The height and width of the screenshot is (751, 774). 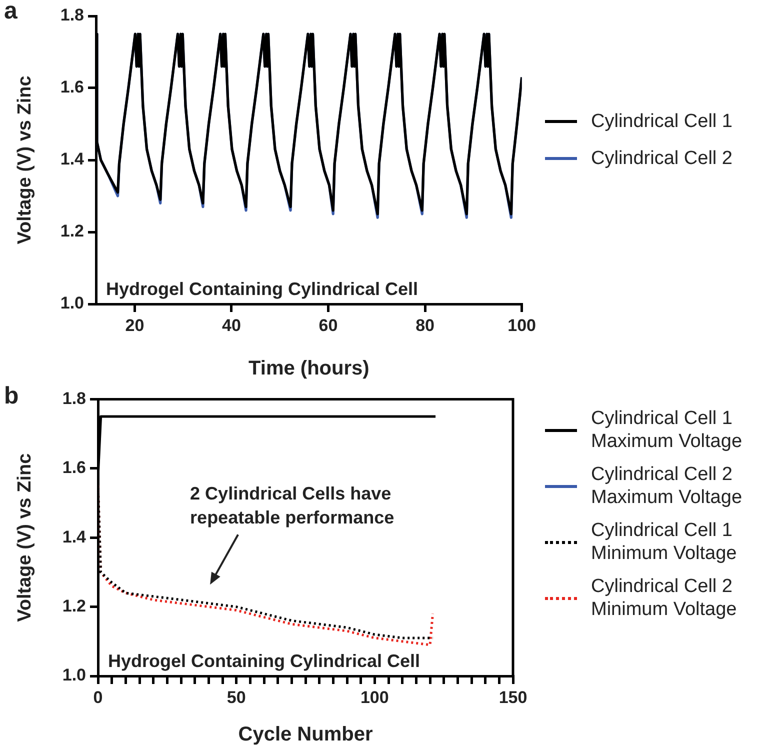 What do you see at coordinates (231, 325) in the screenshot?
I see `x-tick-label: 40` at bounding box center [231, 325].